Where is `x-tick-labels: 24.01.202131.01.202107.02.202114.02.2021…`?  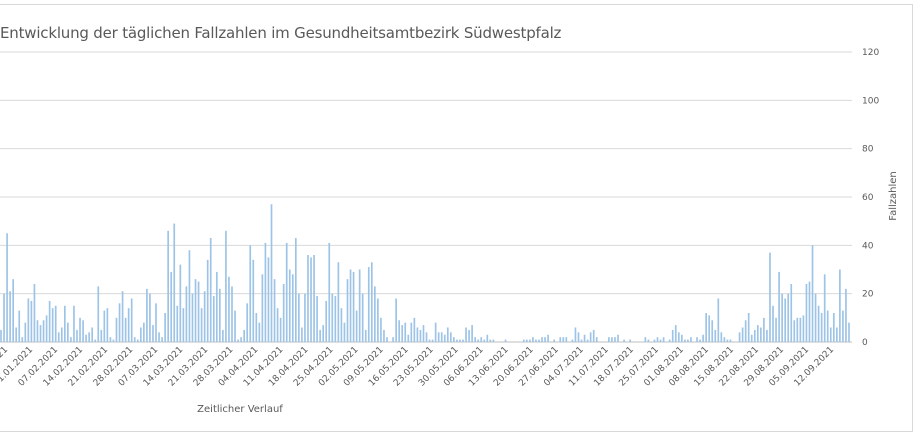
x-tick-labels: 24.01.202131.01.202107.02.202114.02.2021… is located at coordinates (418, 367).